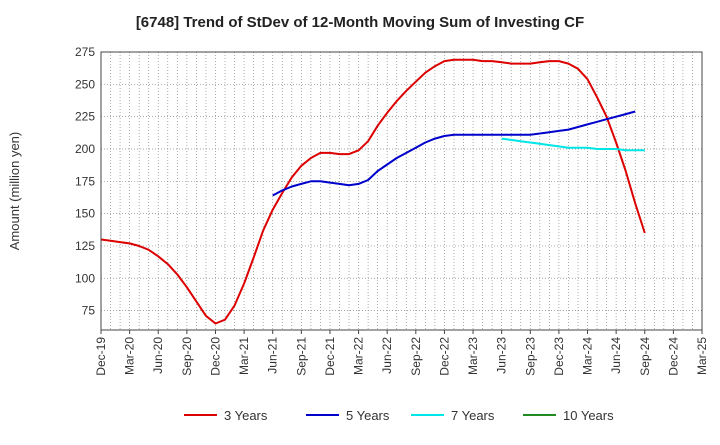 Image resolution: width=720 pixels, height=445 pixels. I want to click on x-tick-label: Mar-23, so click(473, 356).